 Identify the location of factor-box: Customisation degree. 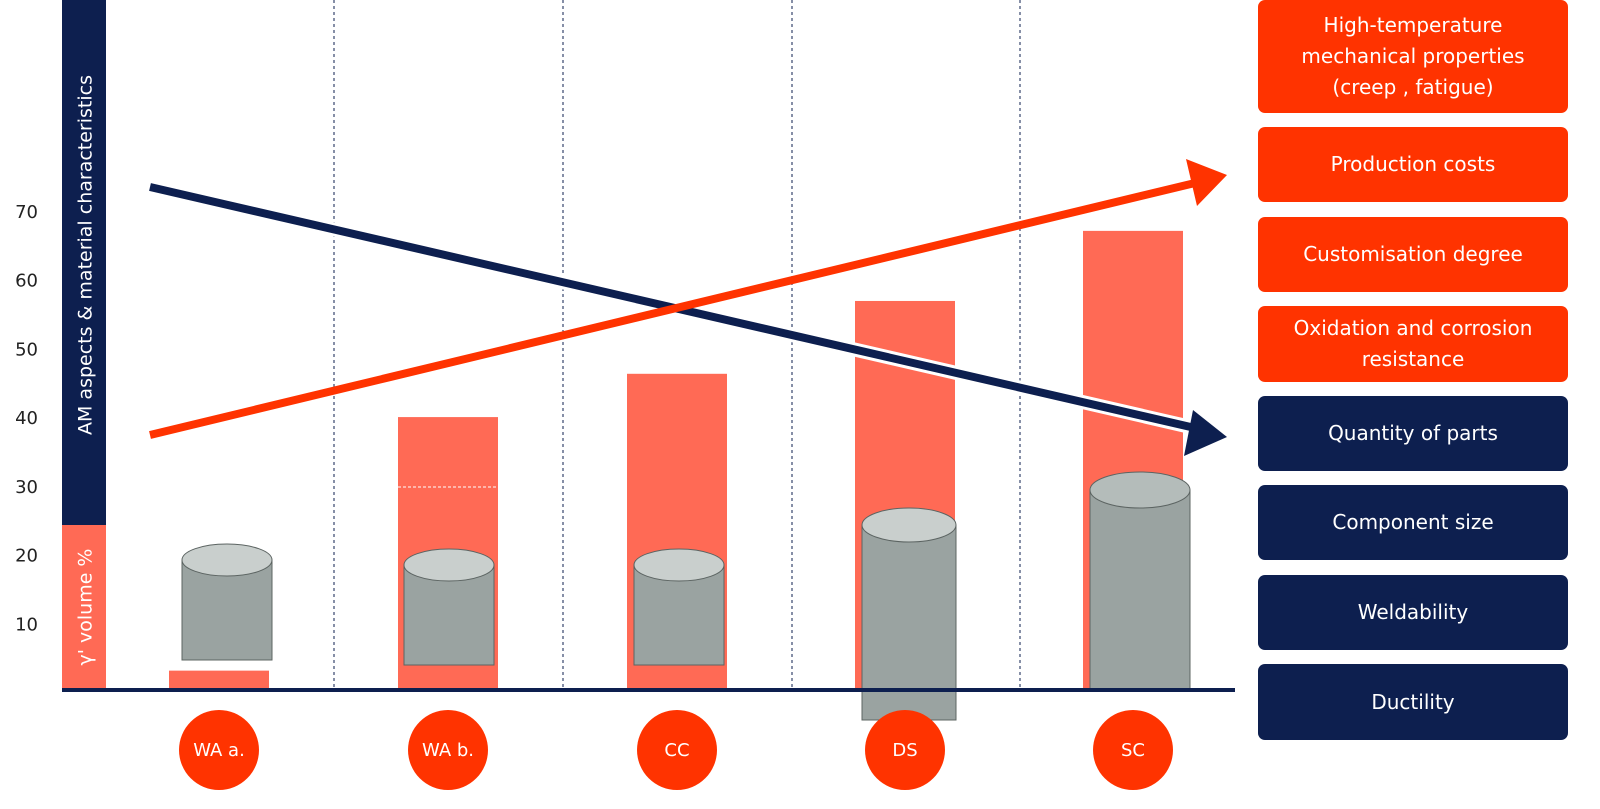
(1413, 254).